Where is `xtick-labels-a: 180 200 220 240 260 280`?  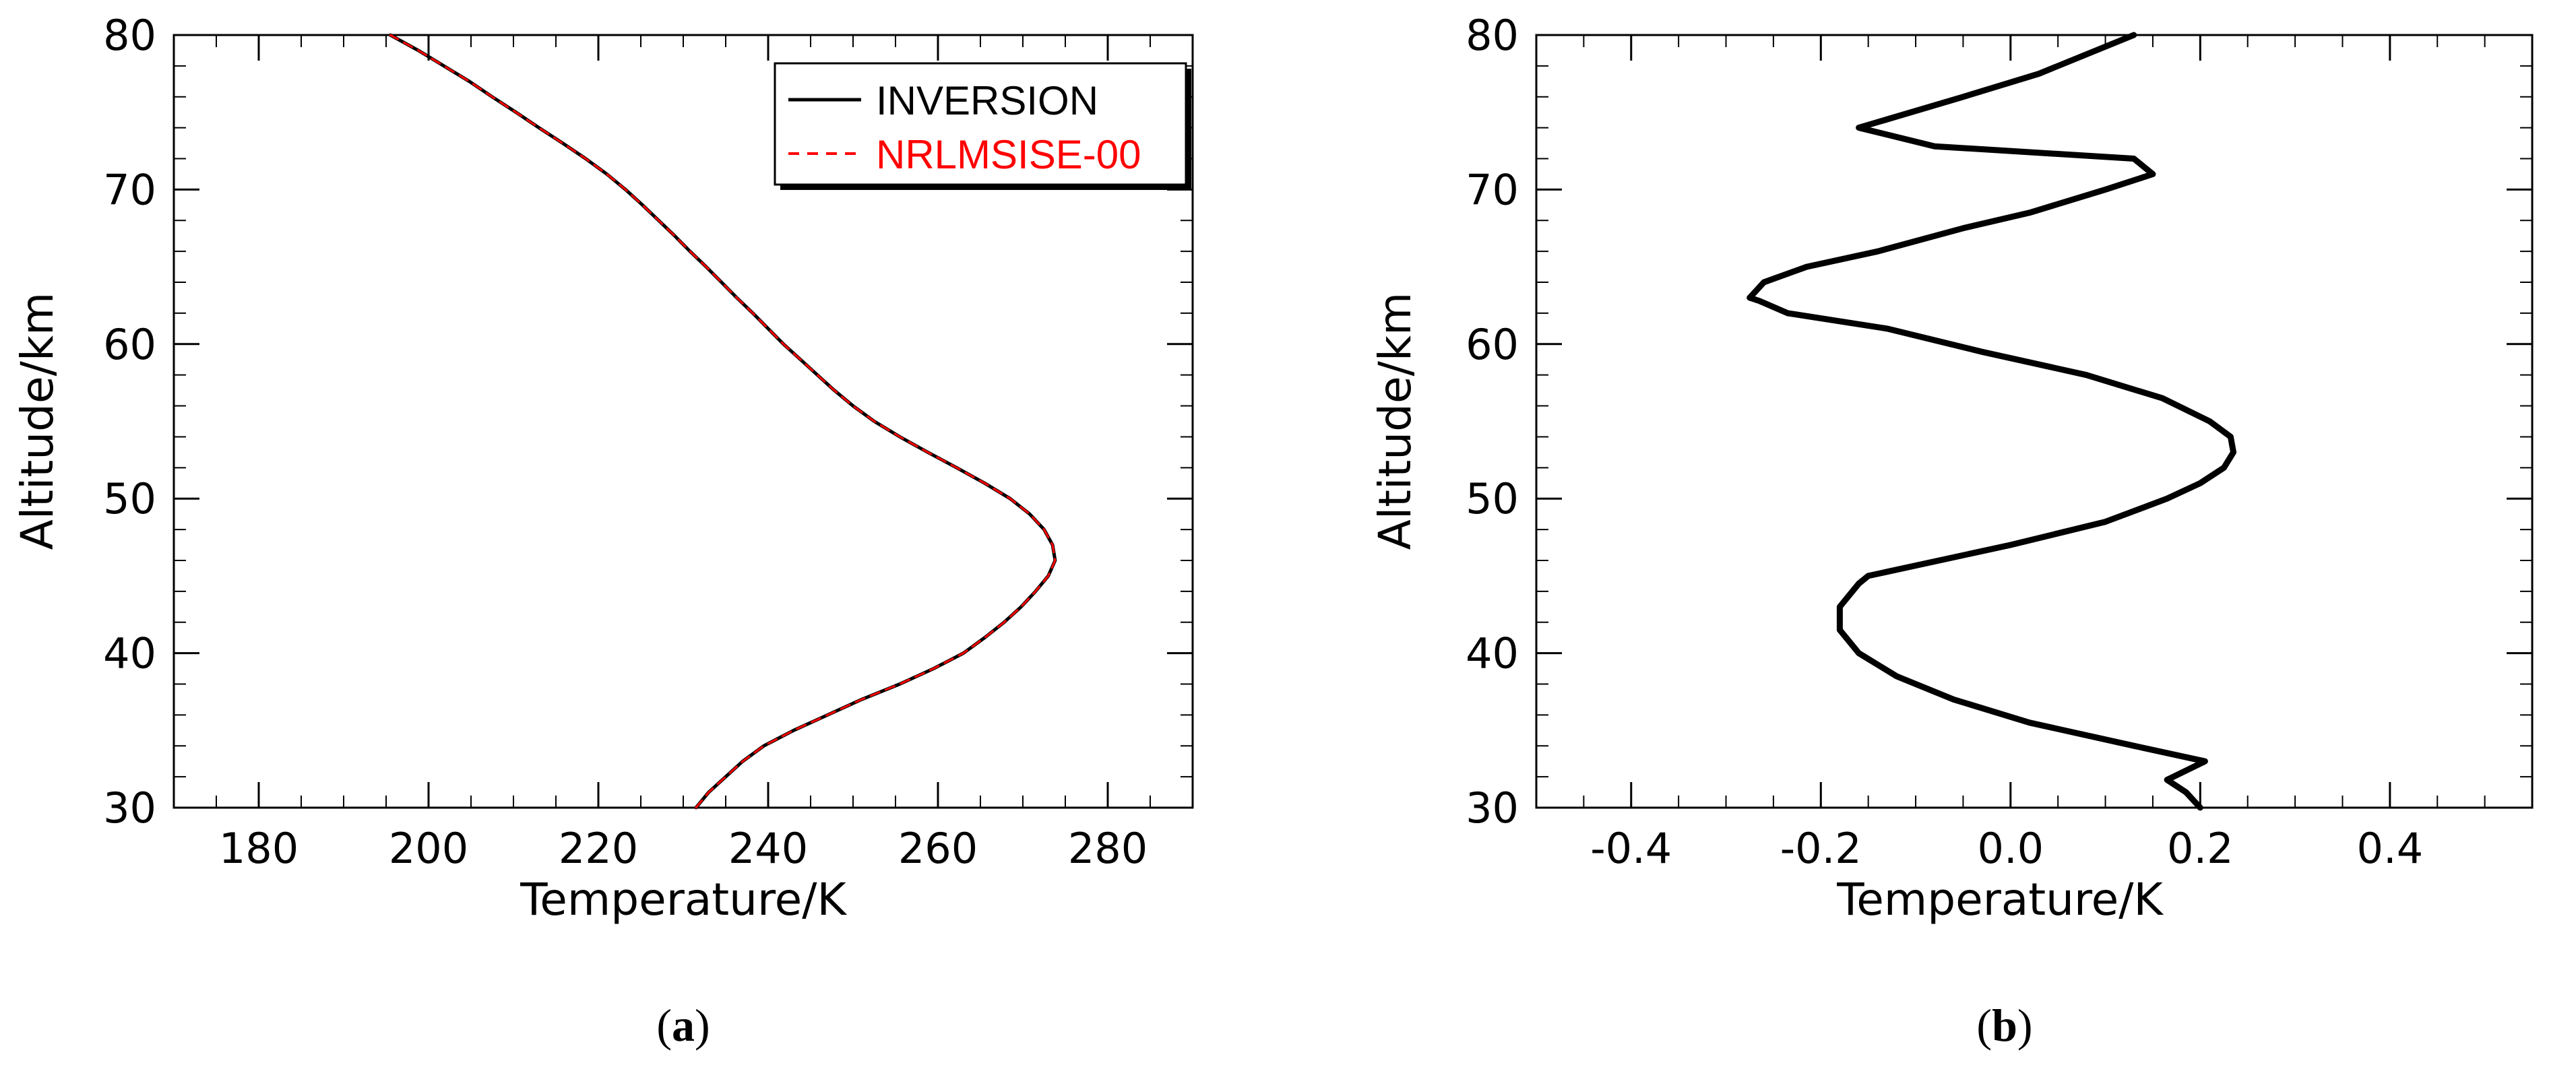 xtick-labels-a: 180 200 220 240 260 280 is located at coordinates (683, 849).